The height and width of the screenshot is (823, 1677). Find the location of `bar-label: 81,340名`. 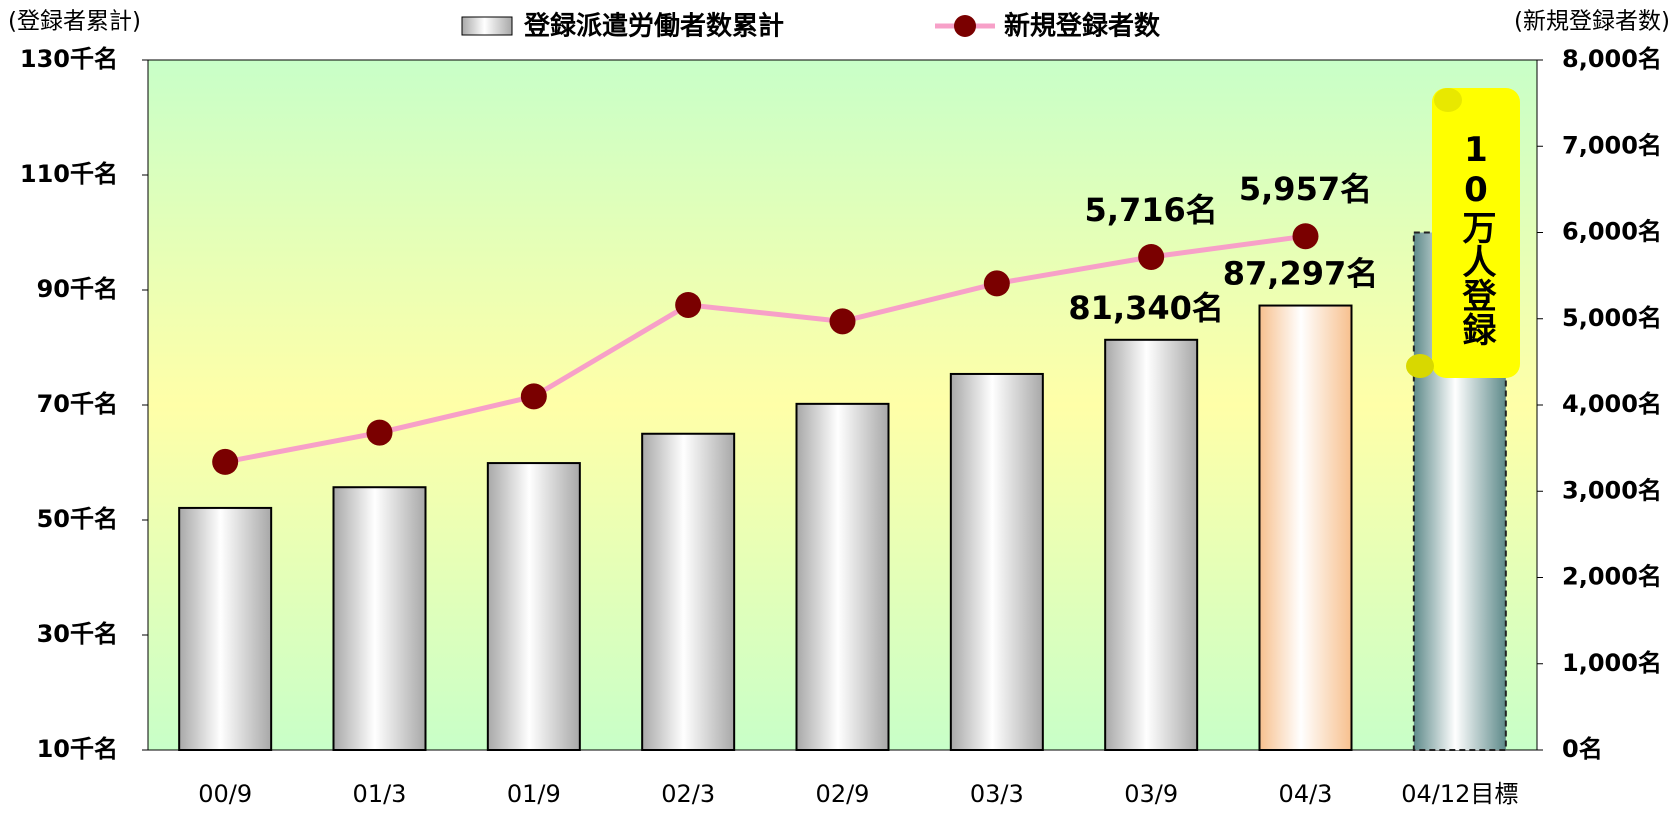

bar-label: 81,340名 is located at coordinates (1146, 308).